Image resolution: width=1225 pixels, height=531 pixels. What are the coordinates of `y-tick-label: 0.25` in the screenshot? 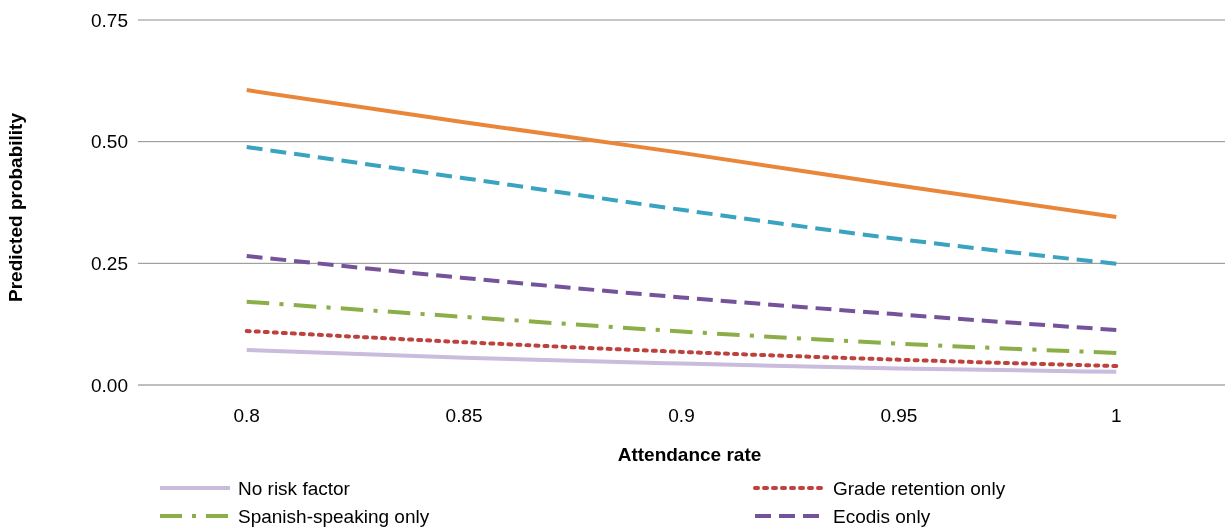 It's located at (109, 263).